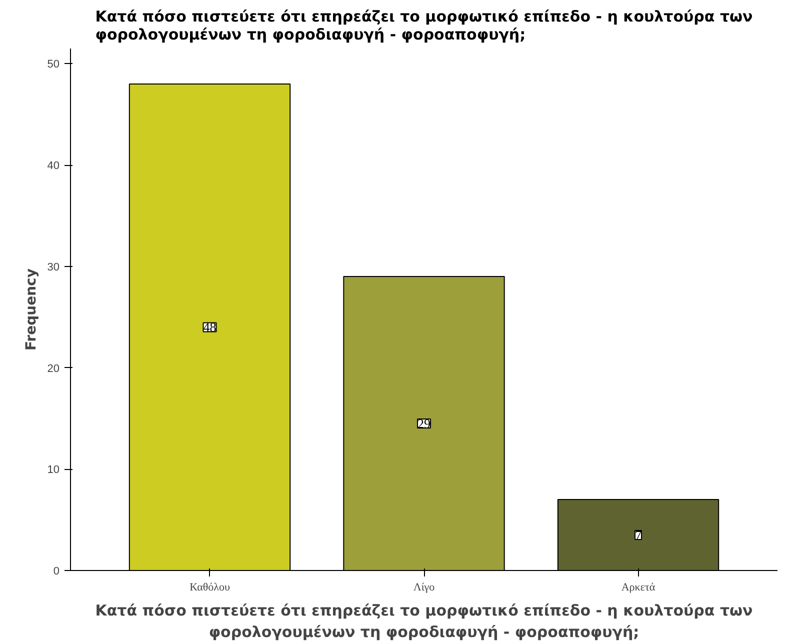 The width and height of the screenshot is (797, 644). Describe the element at coordinates (53, 166) in the screenshot. I see `y-tick-label: 40` at that location.